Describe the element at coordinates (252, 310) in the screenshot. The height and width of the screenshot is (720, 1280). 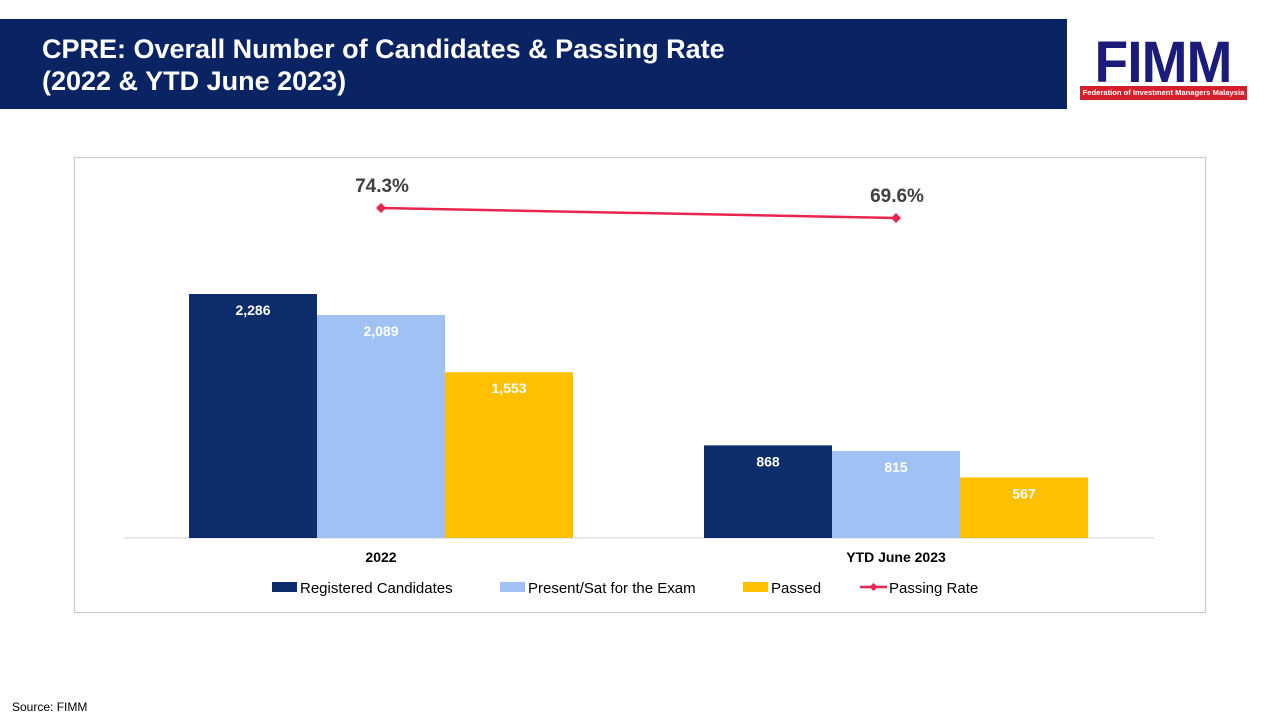
I see `data-label: 2,286` at that location.